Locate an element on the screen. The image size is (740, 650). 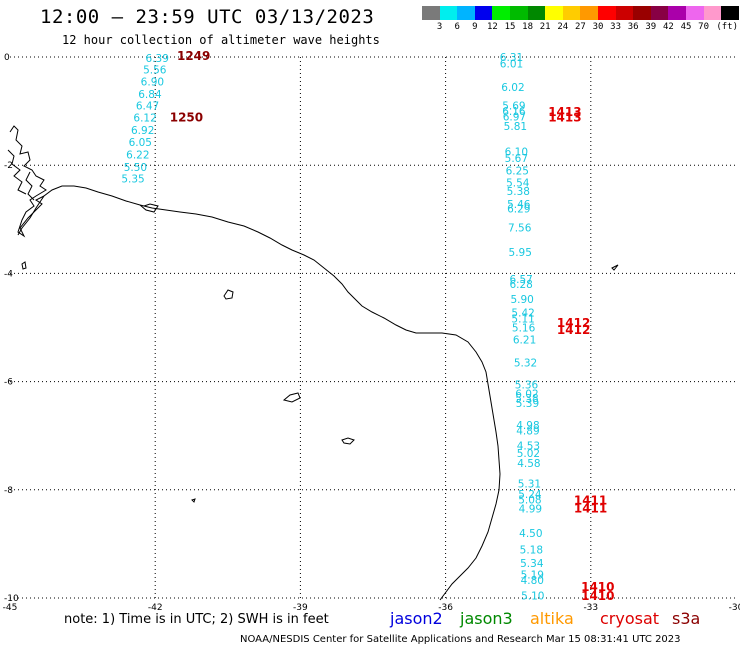
color-scale-tick: 70 is located at coordinates (704, 27).